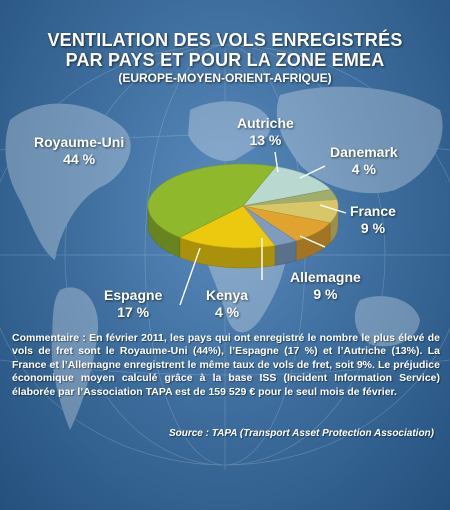 The width and height of the screenshot is (450, 510). I want to click on slice-label-name: Kenya, so click(227, 295).